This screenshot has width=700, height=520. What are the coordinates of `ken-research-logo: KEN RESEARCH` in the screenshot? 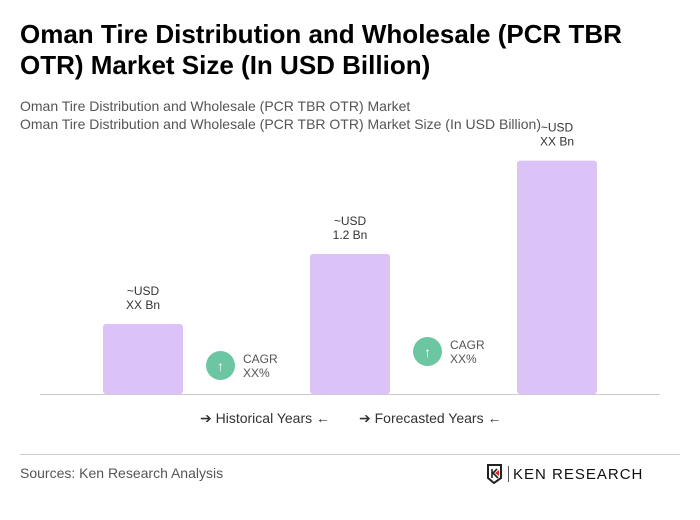 It's located at (564, 474).